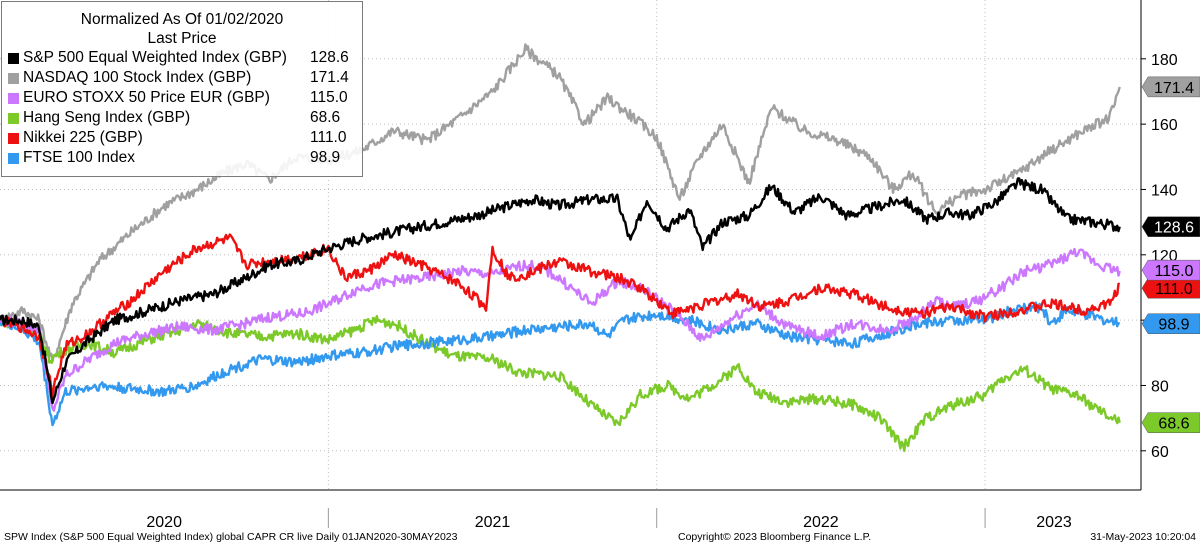 The width and height of the screenshot is (1200, 551). What do you see at coordinates (182, 38) in the screenshot?
I see `legend-subtitle: Last Price` at bounding box center [182, 38].